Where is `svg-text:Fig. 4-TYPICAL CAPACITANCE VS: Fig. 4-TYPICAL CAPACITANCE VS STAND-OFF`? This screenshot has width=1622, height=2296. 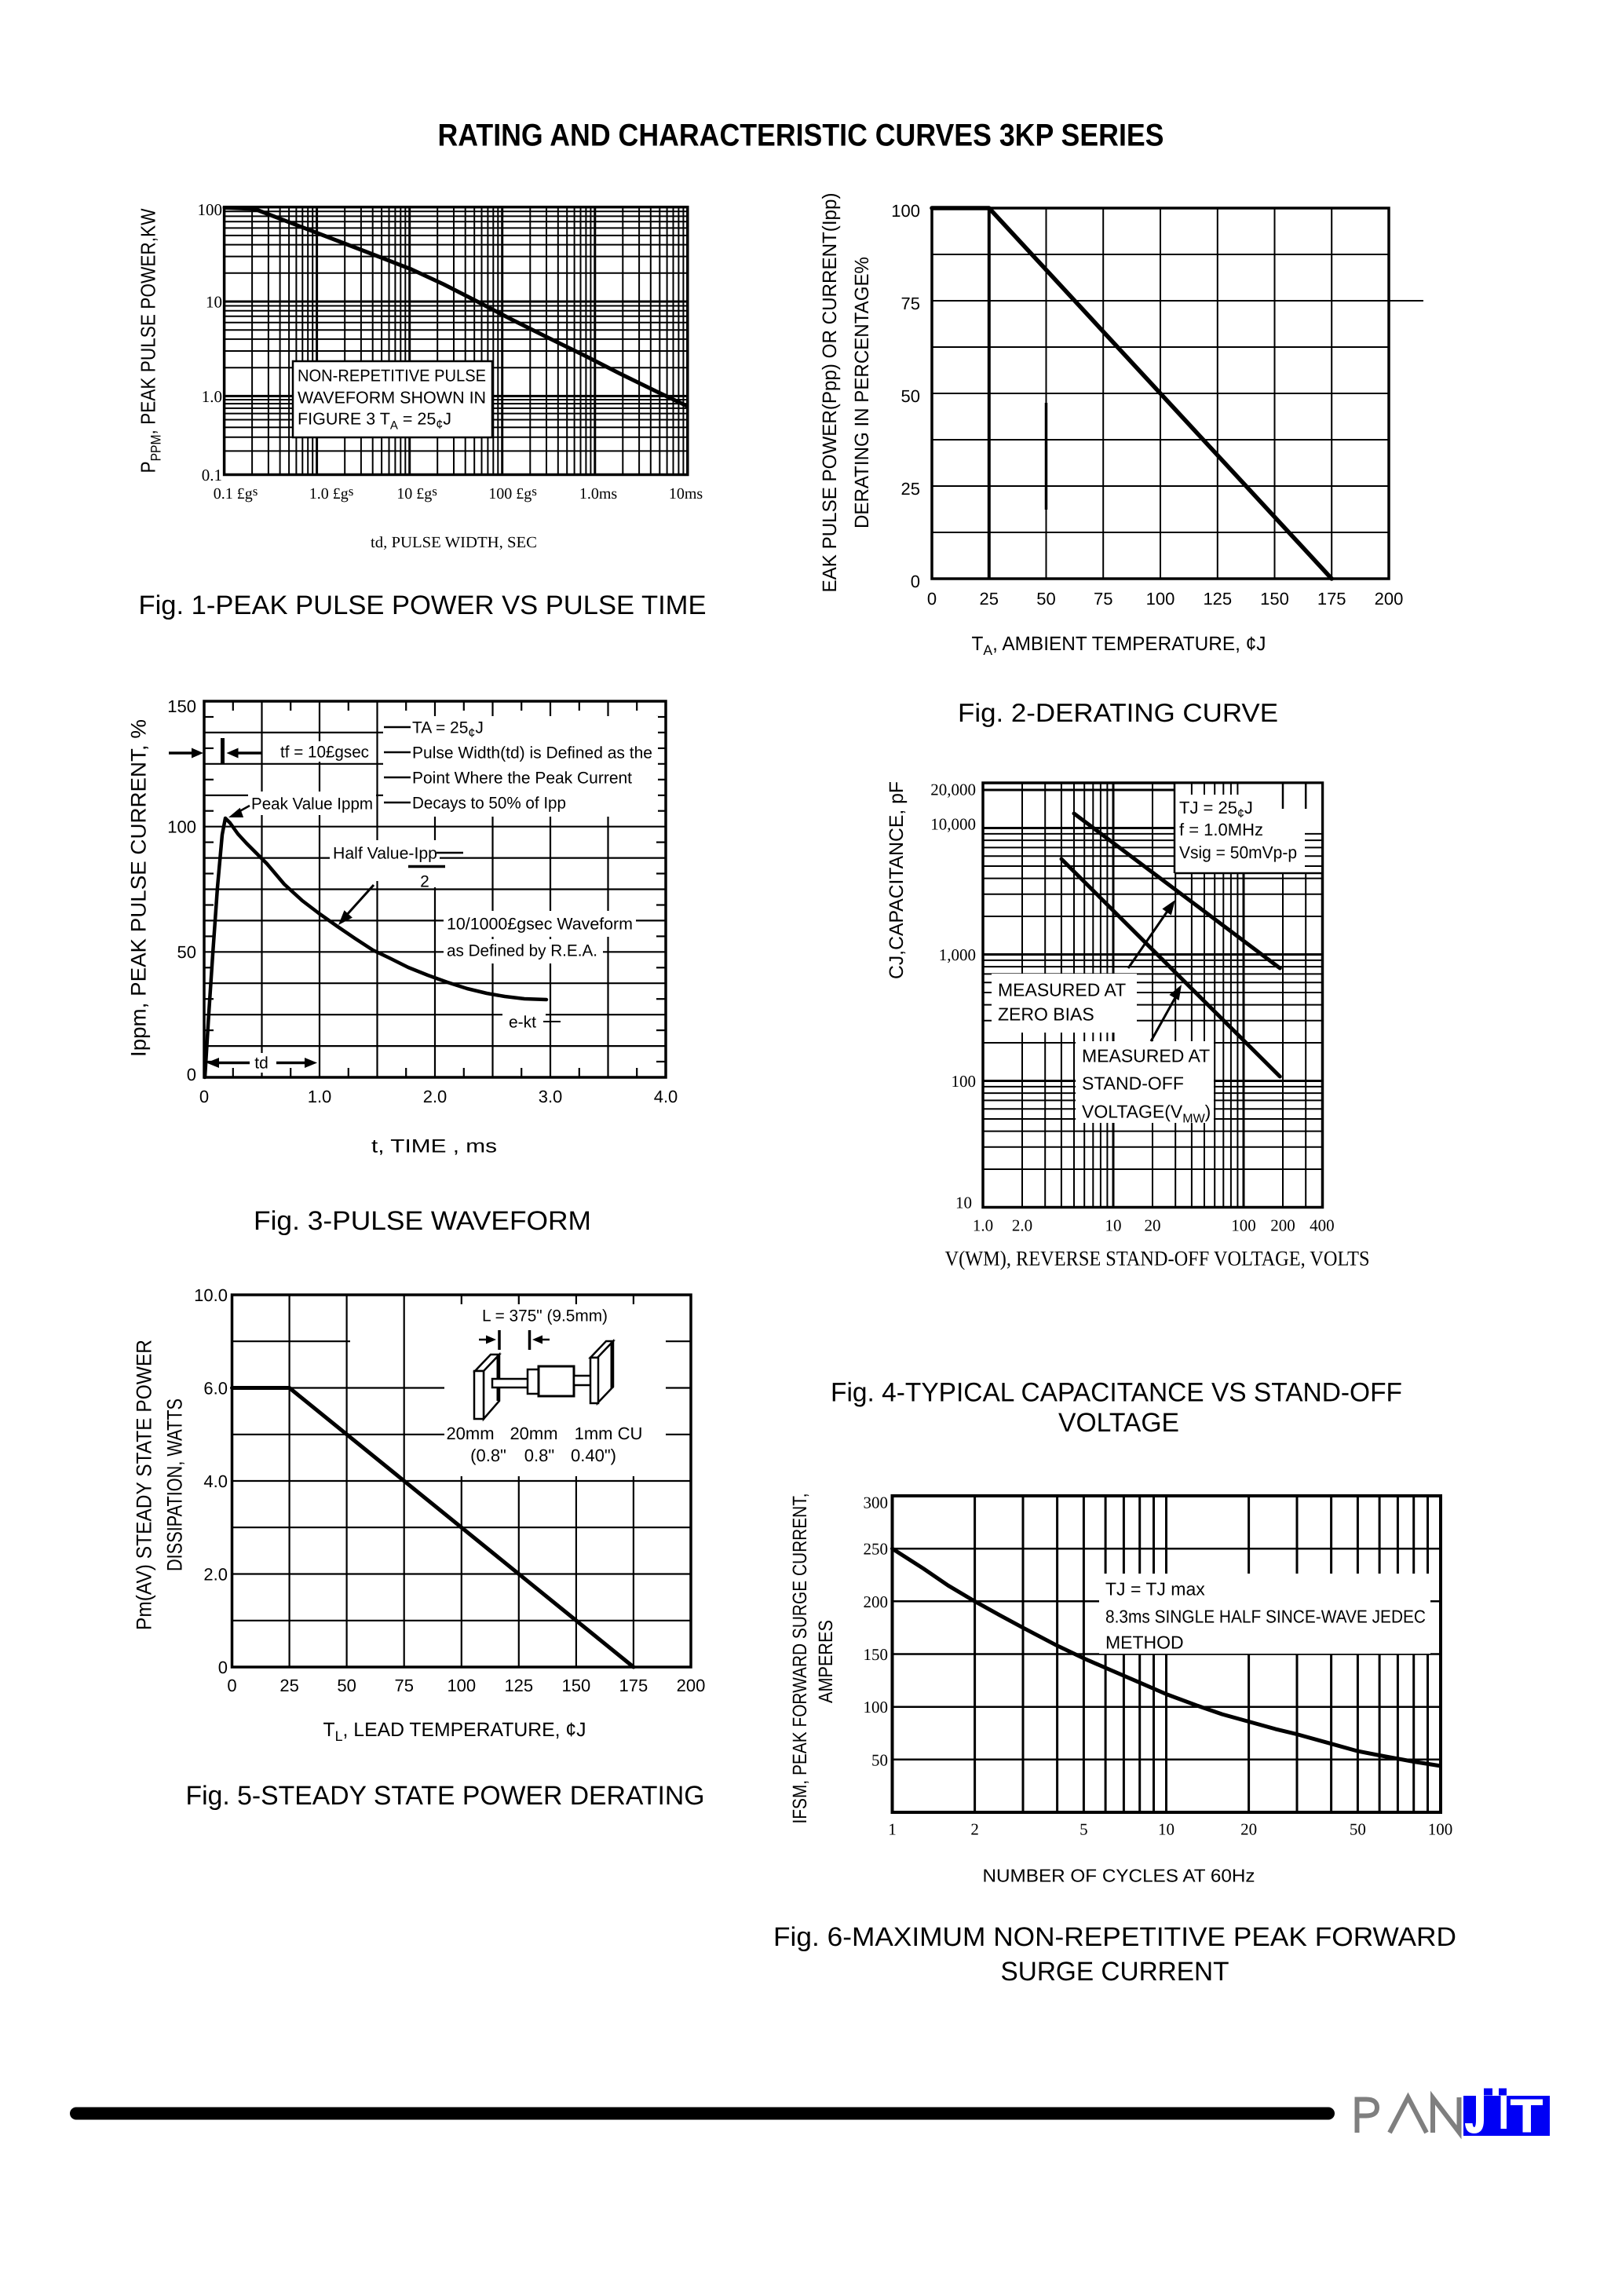 svg-text:Fig. 4-TYPICAL CAPACITANCE VS: Fig. 4-TYPICAL CAPACITANCE VS STAND-OFF is located at coordinates (1116, 1393).